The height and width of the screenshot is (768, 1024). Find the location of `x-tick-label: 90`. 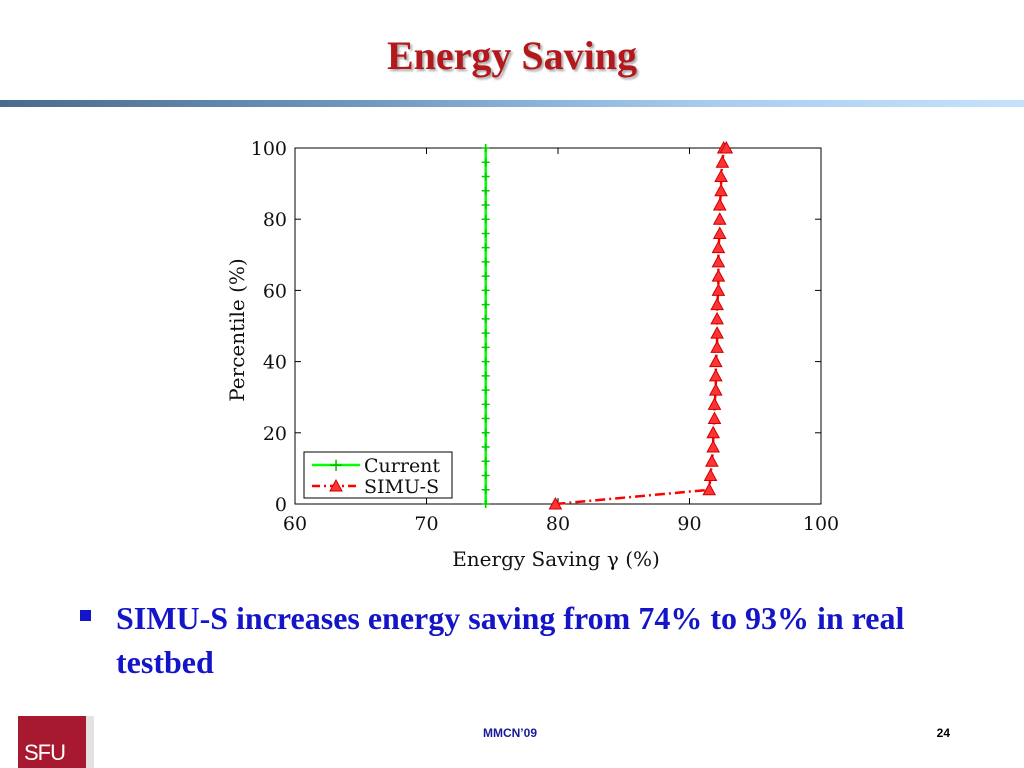

x-tick-label: 90 is located at coordinates (689, 524).